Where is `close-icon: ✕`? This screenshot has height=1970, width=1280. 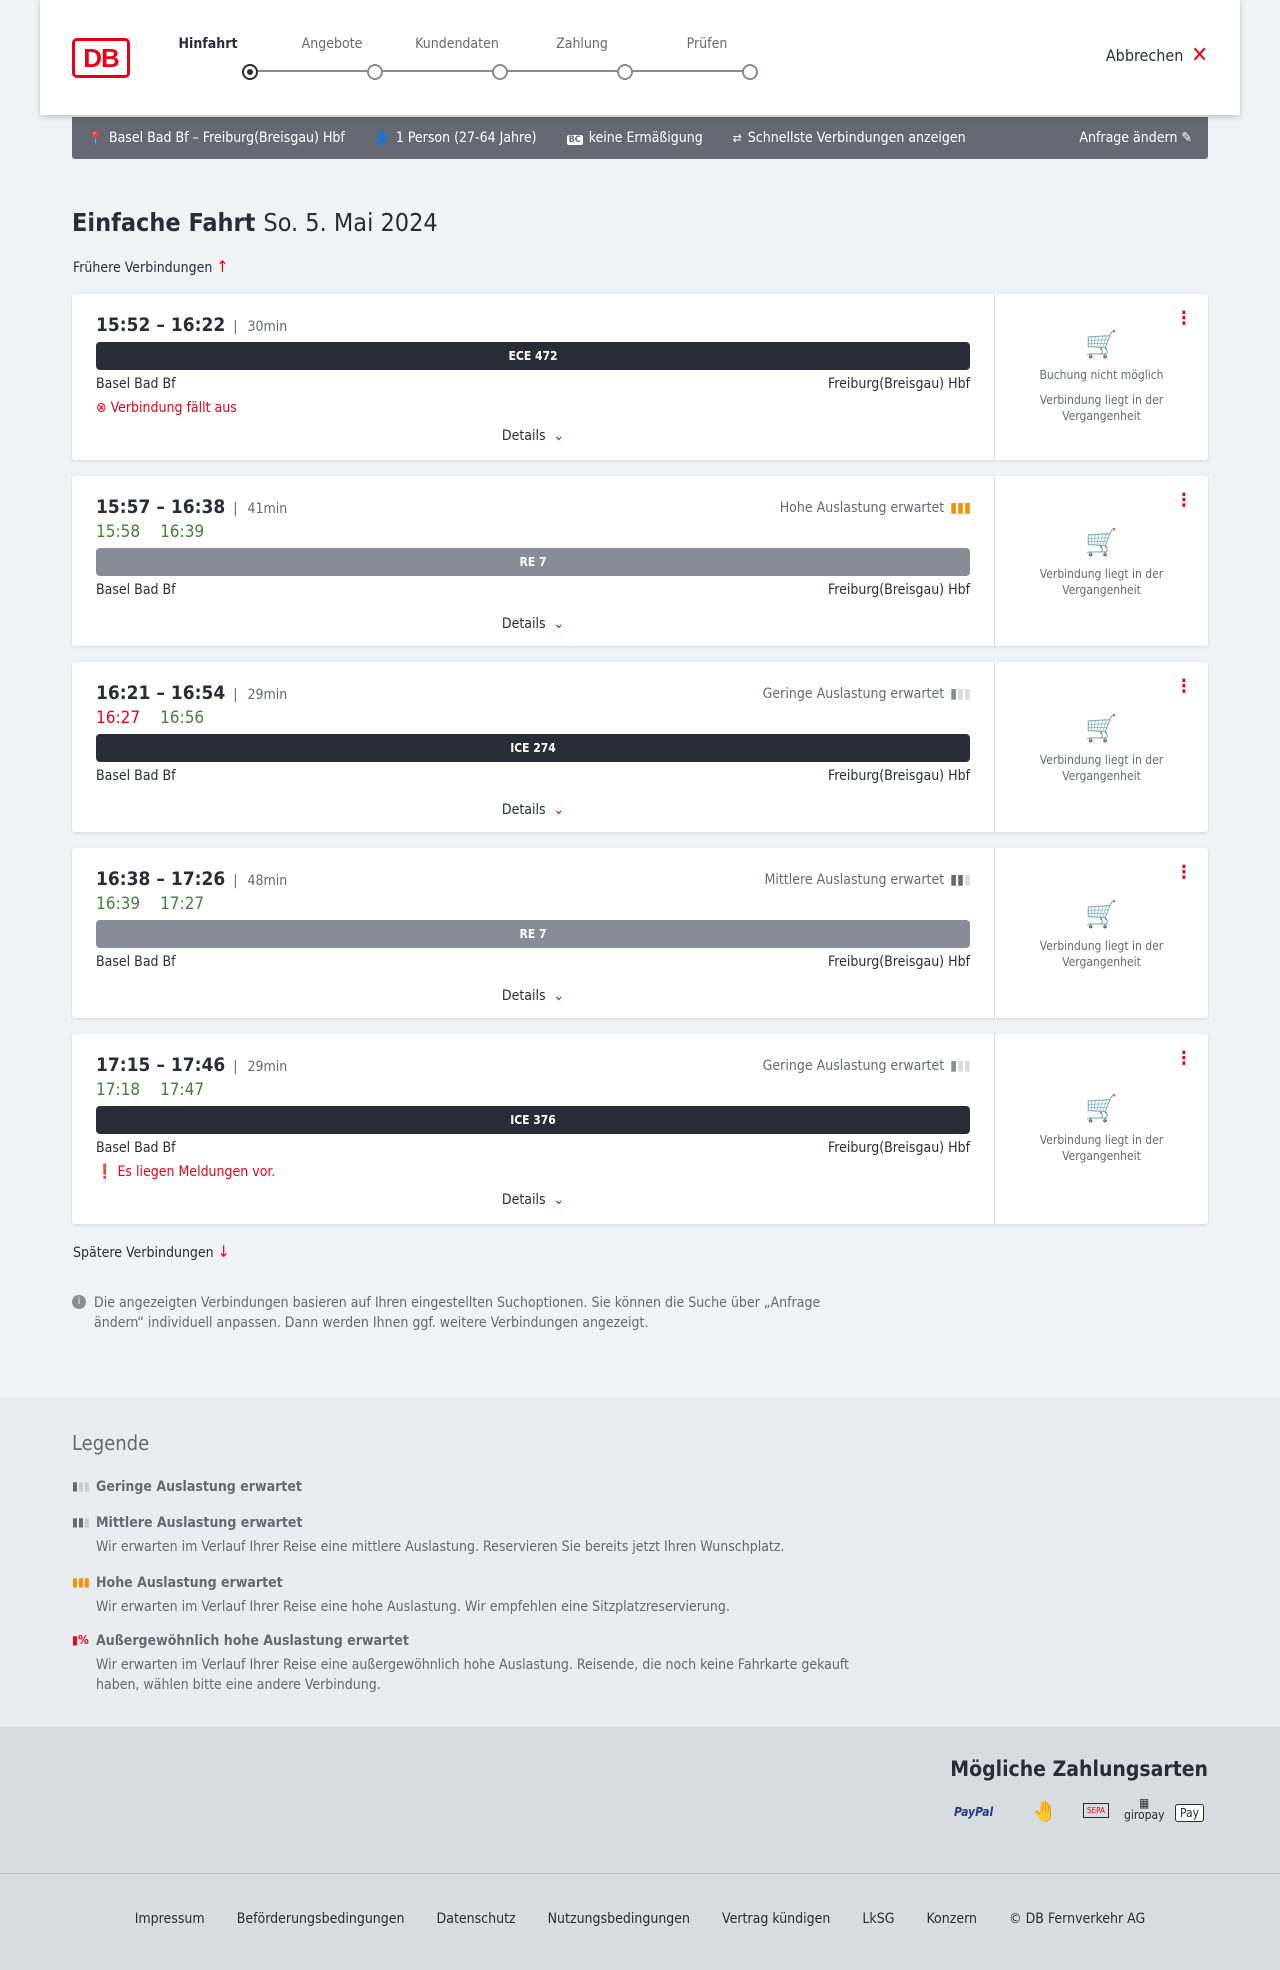 close-icon: ✕ is located at coordinates (1199, 55).